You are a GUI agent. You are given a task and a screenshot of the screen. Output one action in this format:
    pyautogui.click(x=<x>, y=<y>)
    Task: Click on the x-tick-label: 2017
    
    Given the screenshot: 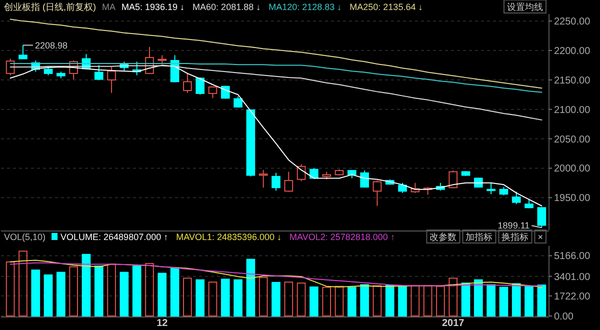 What is the action you would take?
    pyautogui.click(x=453, y=323)
    